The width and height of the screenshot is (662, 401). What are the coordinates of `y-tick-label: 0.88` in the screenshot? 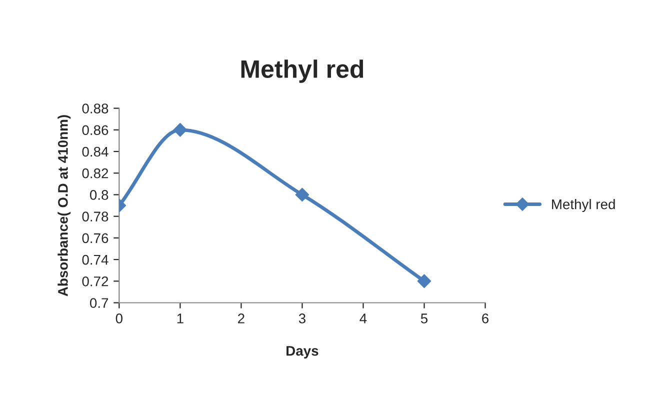 It's located at (95, 109).